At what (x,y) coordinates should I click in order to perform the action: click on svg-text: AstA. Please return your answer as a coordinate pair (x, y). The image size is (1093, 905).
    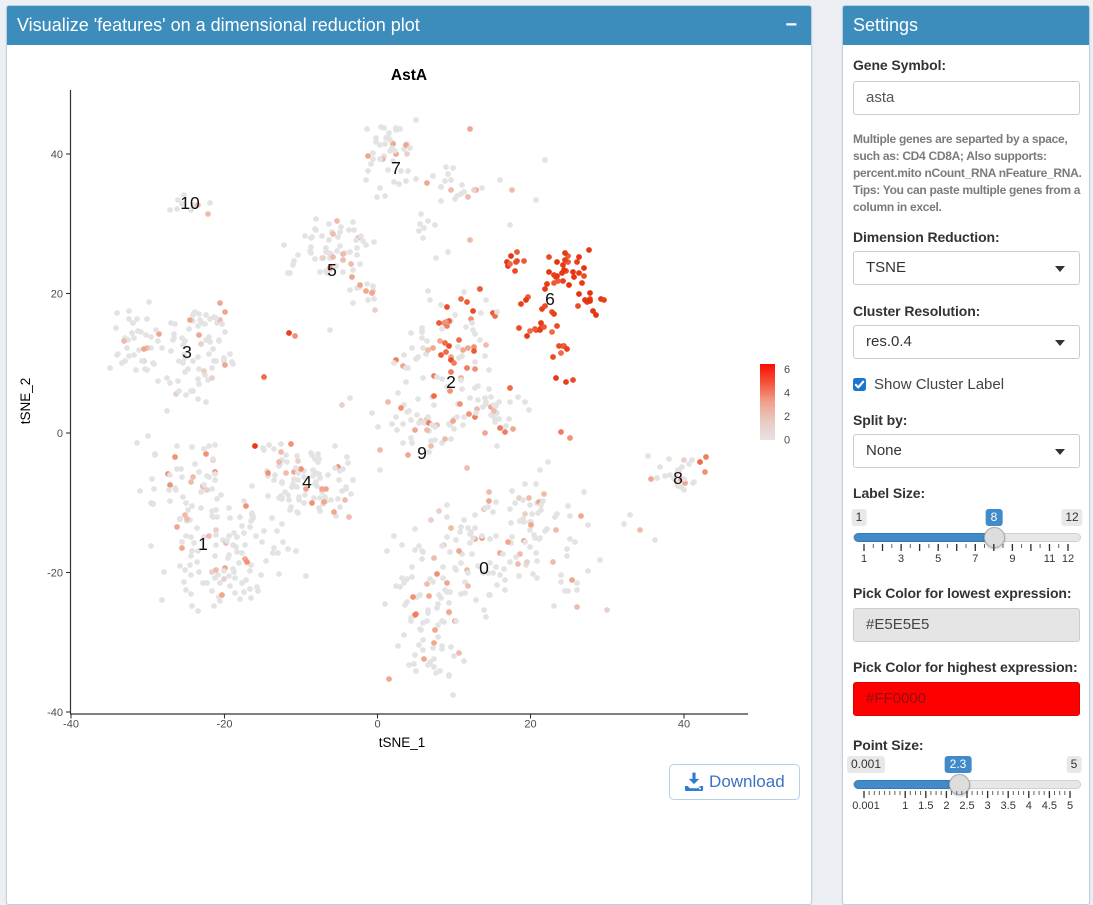
    Looking at the image, I should click on (409, 75).